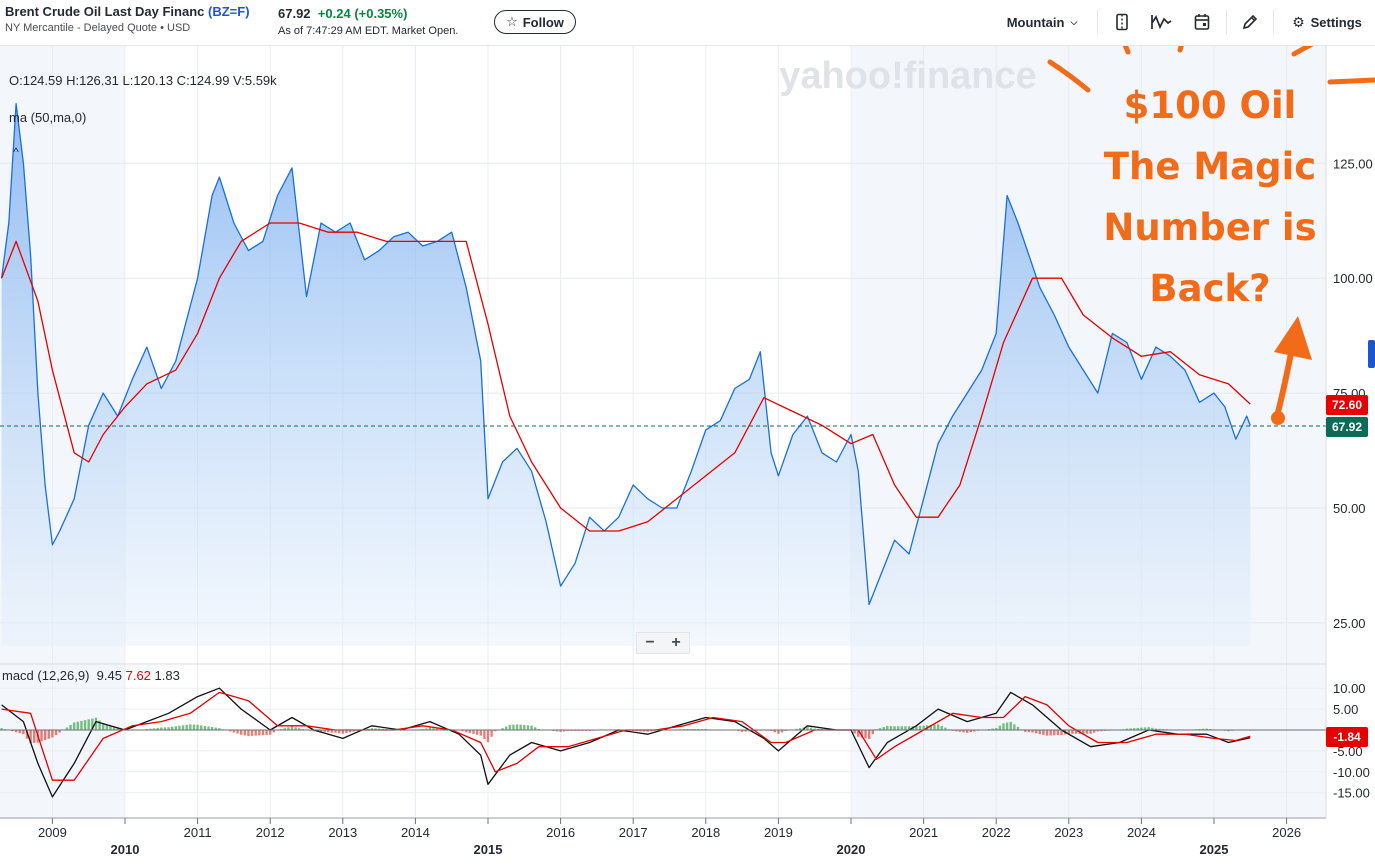  I want to click on x-tick-label: 2019, so click(778, 832).